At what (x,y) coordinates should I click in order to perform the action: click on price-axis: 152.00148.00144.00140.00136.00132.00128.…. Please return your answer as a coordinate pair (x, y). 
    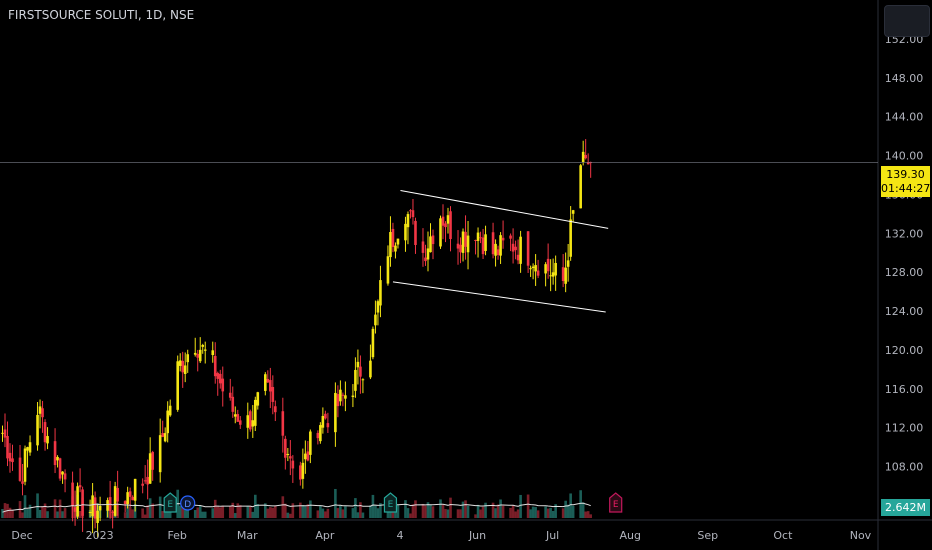
    Looking at the image, I should click on (904, 273).